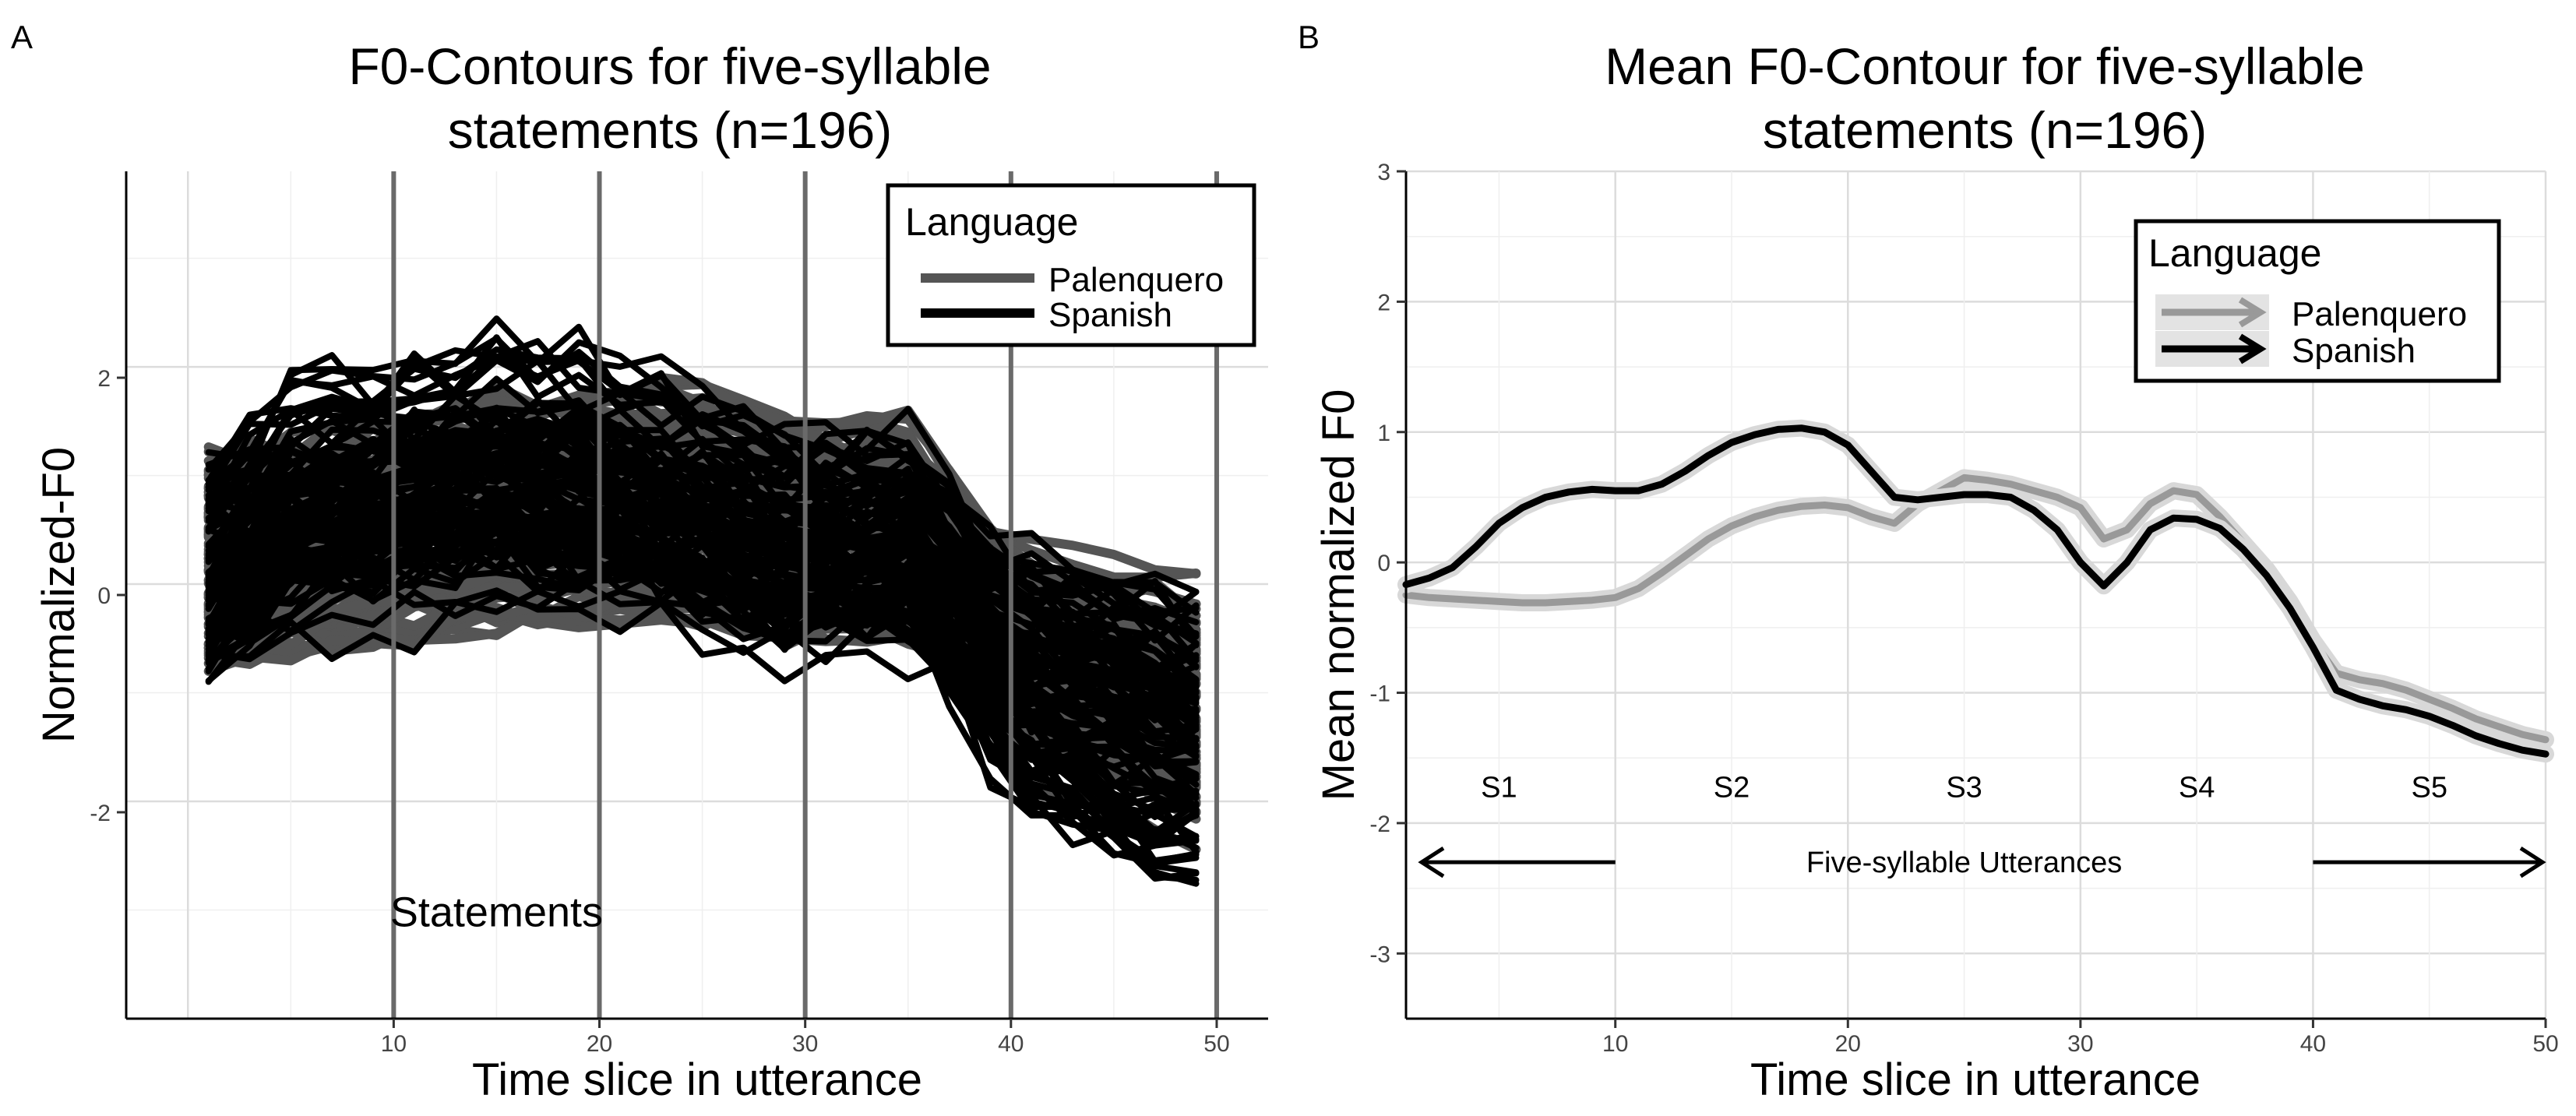 The width and height of the screenshot is (2576, 1116). I want to click on panel-b-arrowhead-left, so click(1431, 863).